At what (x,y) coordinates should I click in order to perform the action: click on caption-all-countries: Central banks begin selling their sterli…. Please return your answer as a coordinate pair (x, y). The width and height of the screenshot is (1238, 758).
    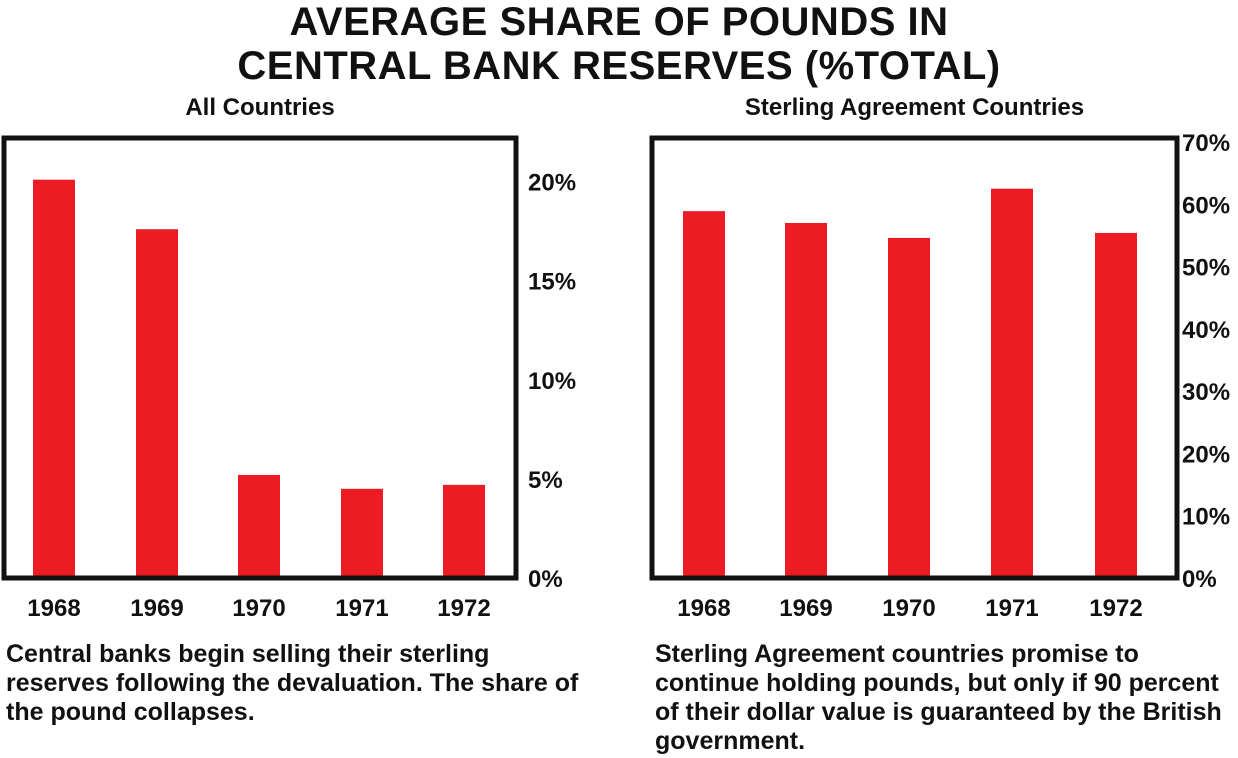
    Looking at the image, I should click on (292, 683).